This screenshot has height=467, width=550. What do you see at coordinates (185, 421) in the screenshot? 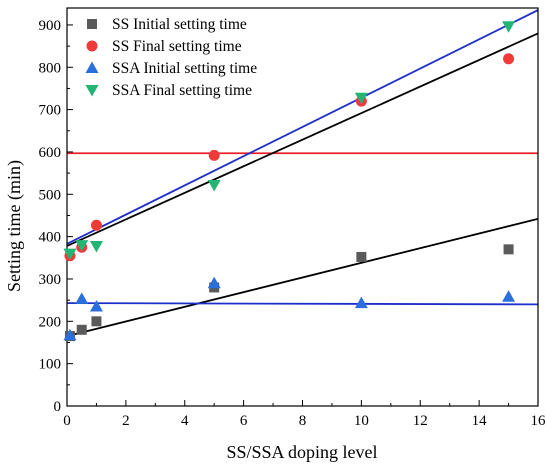
I see `x-tick-label: 4` at bounding box center [185, 421].